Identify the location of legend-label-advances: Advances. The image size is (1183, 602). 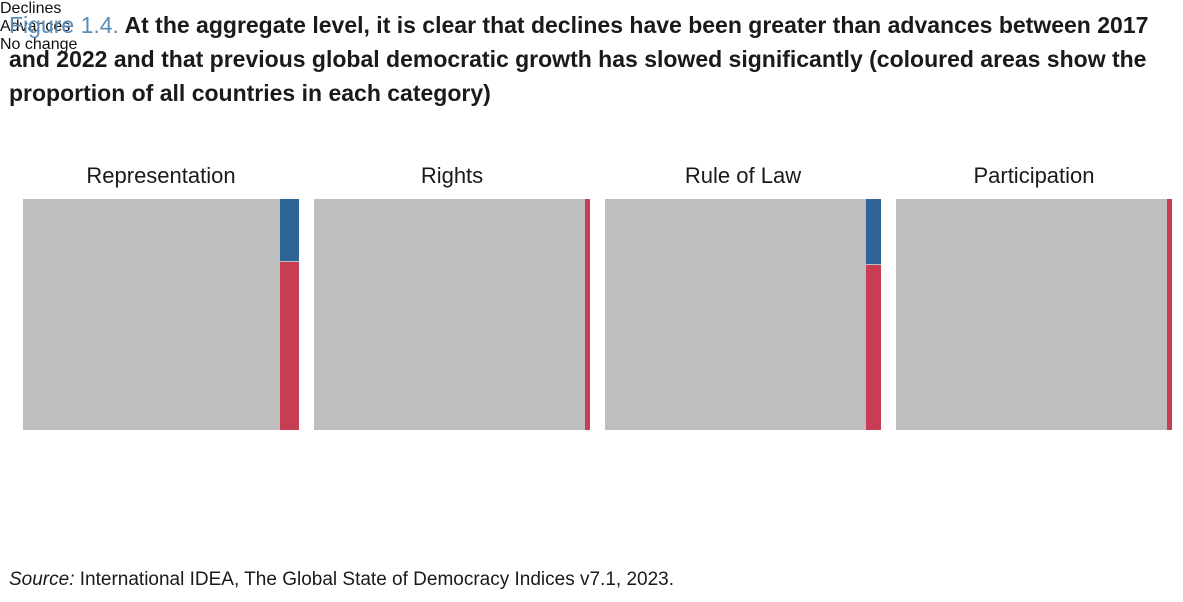
(35, 26).